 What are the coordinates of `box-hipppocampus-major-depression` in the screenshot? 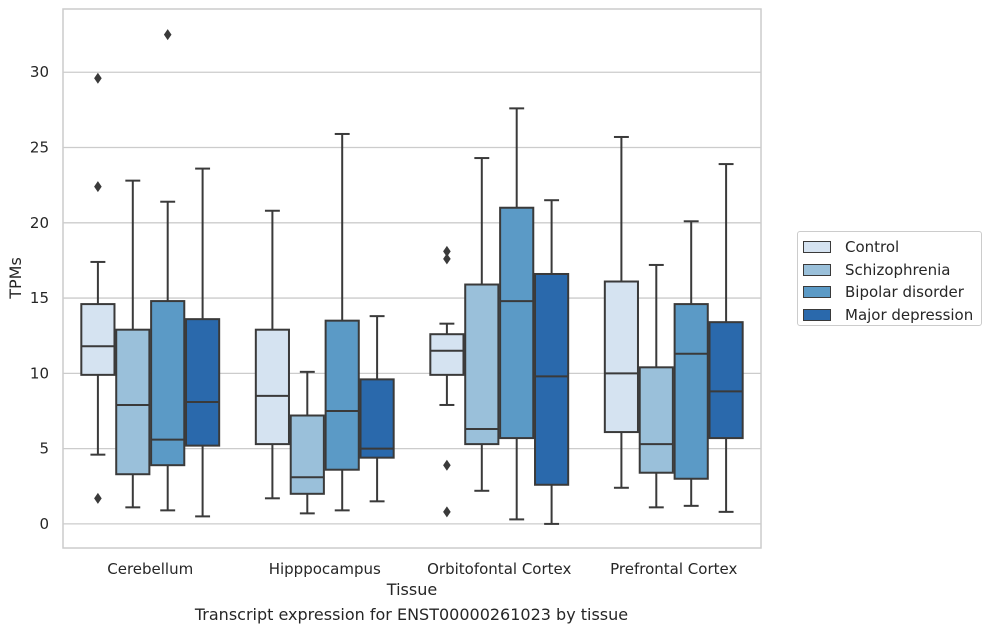 It's located at (377, 409).